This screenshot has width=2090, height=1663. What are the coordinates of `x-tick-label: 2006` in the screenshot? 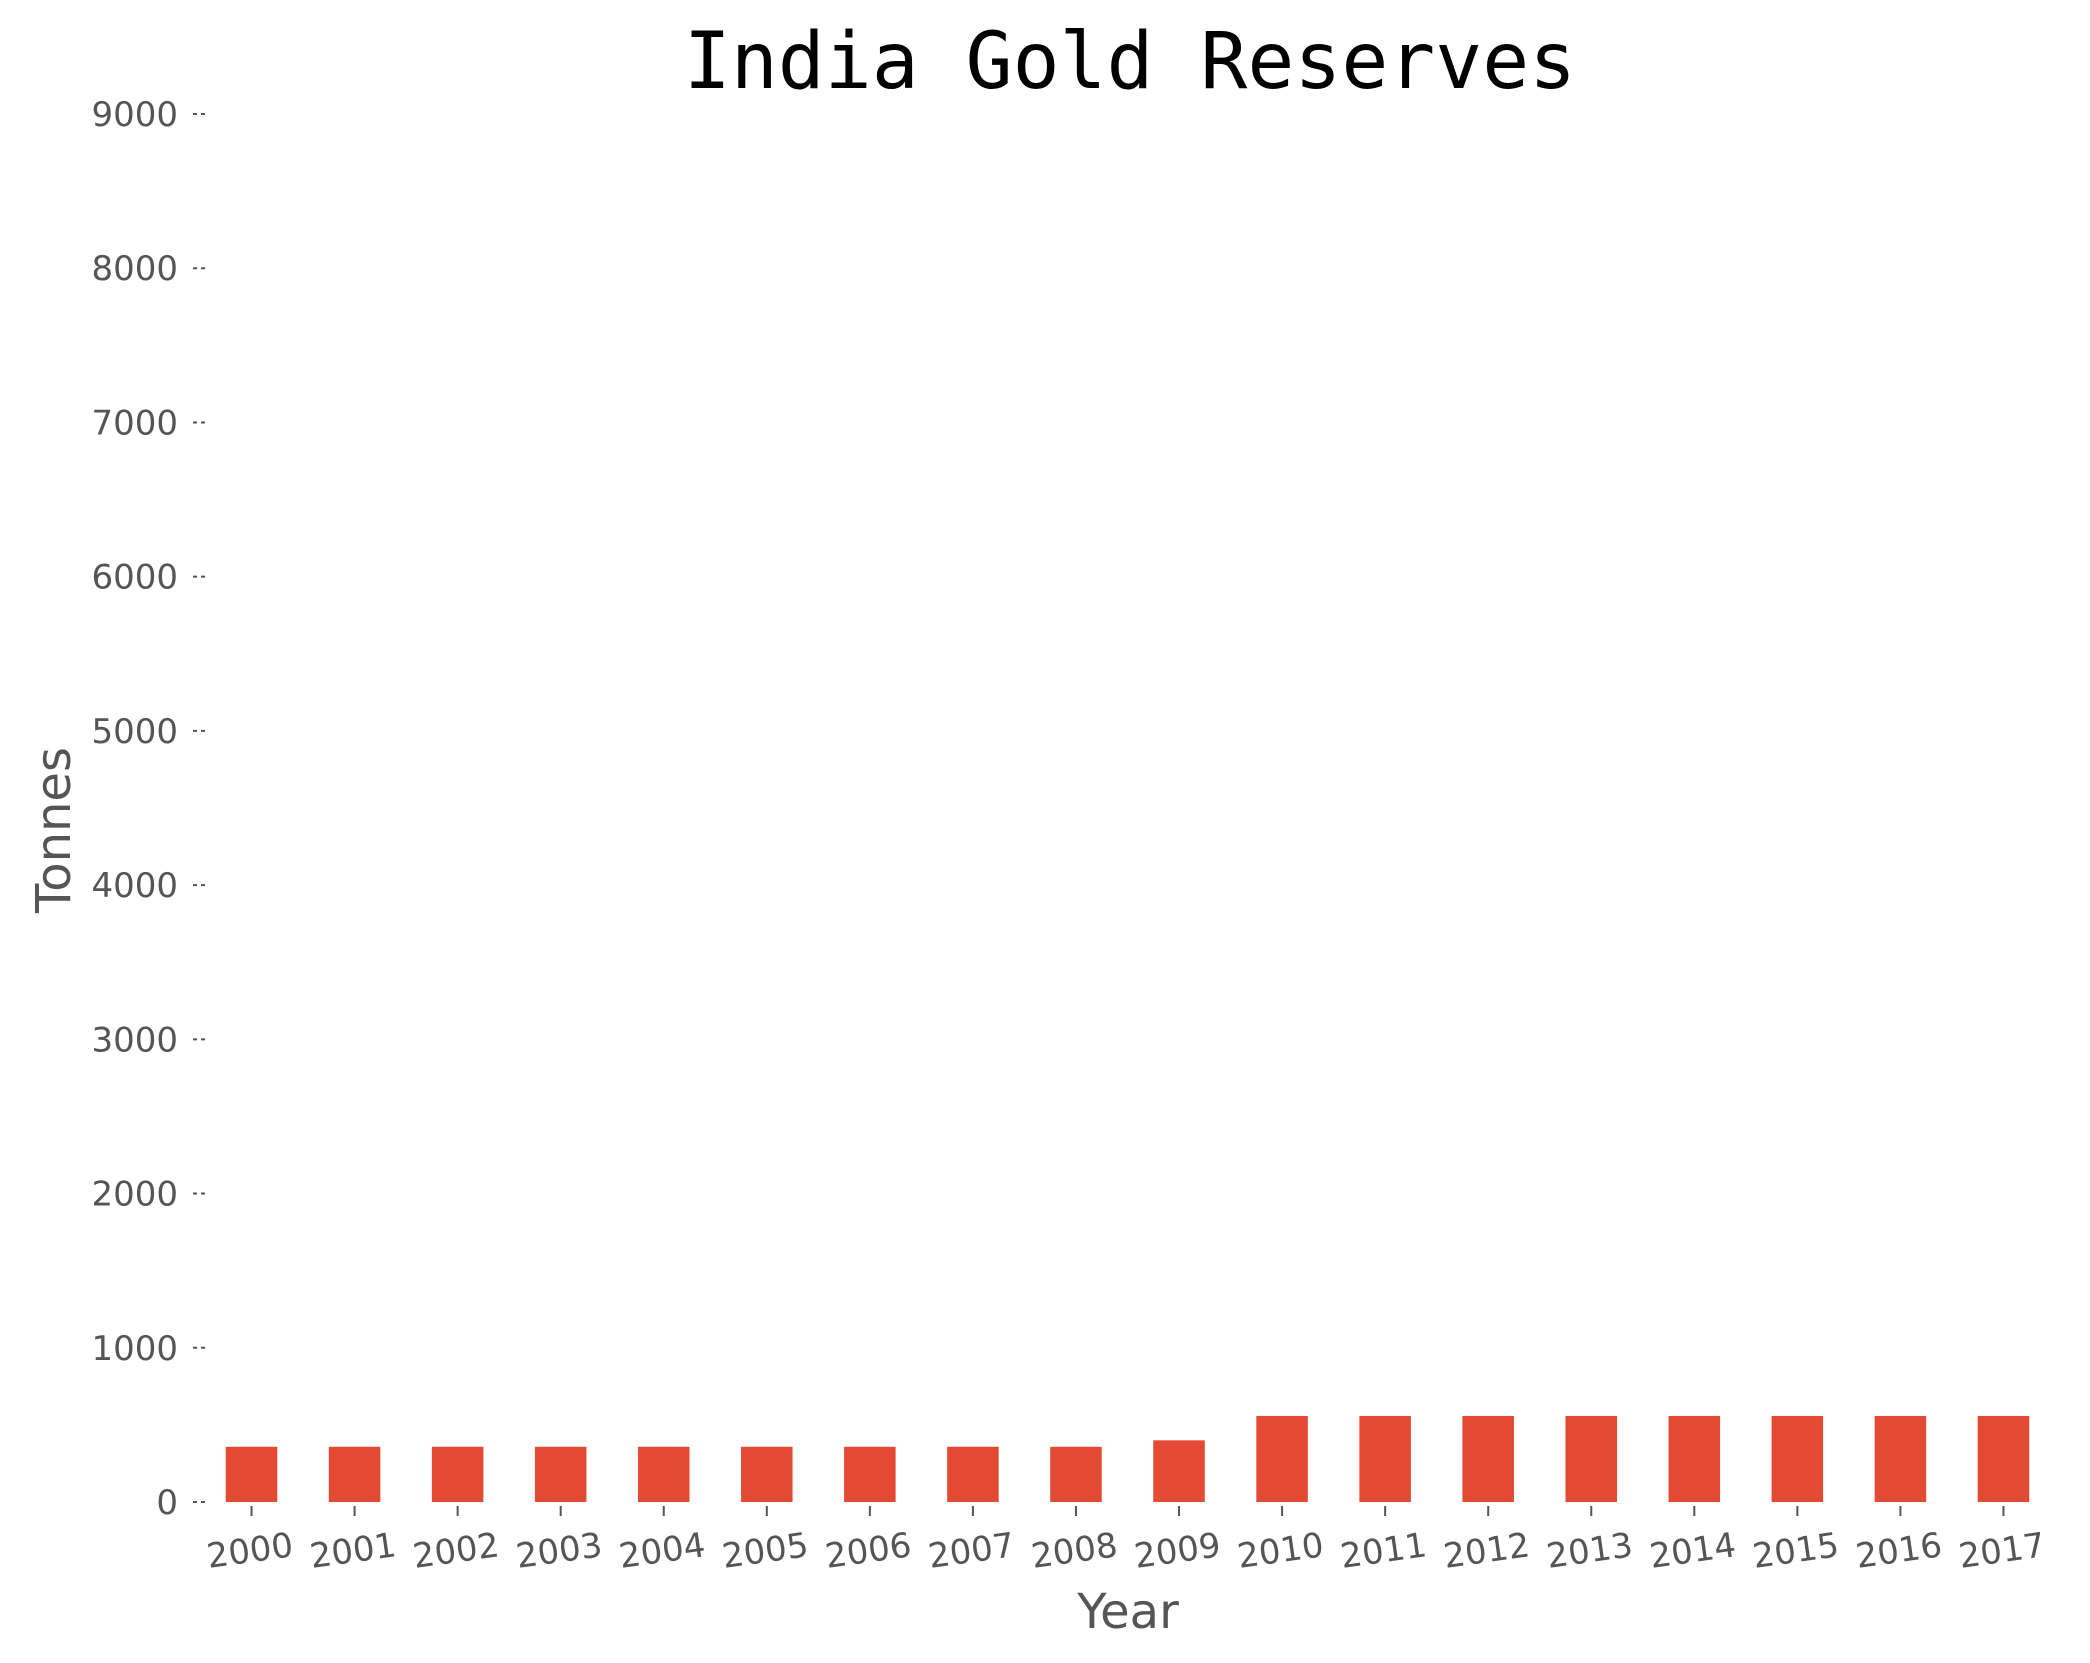 It's located at (868, 1551).